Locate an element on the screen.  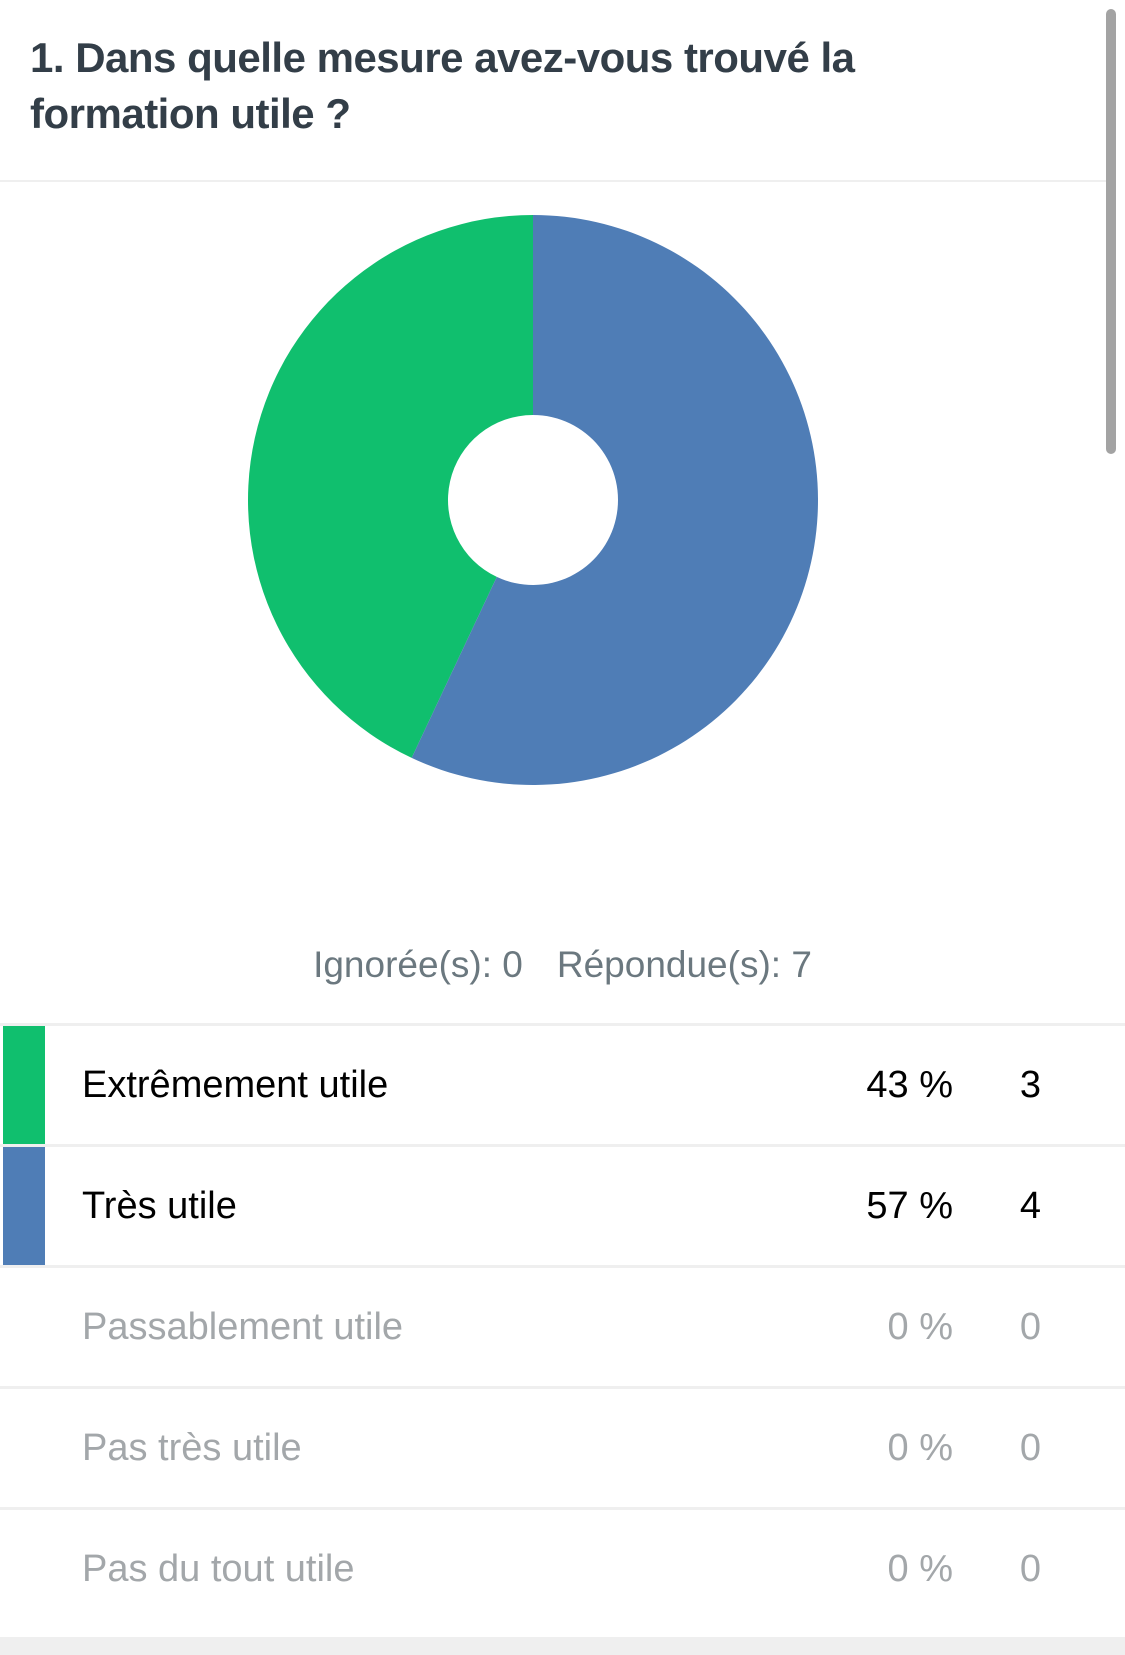
answer-label: Pas très utile is located at coordinates (192, 1448).